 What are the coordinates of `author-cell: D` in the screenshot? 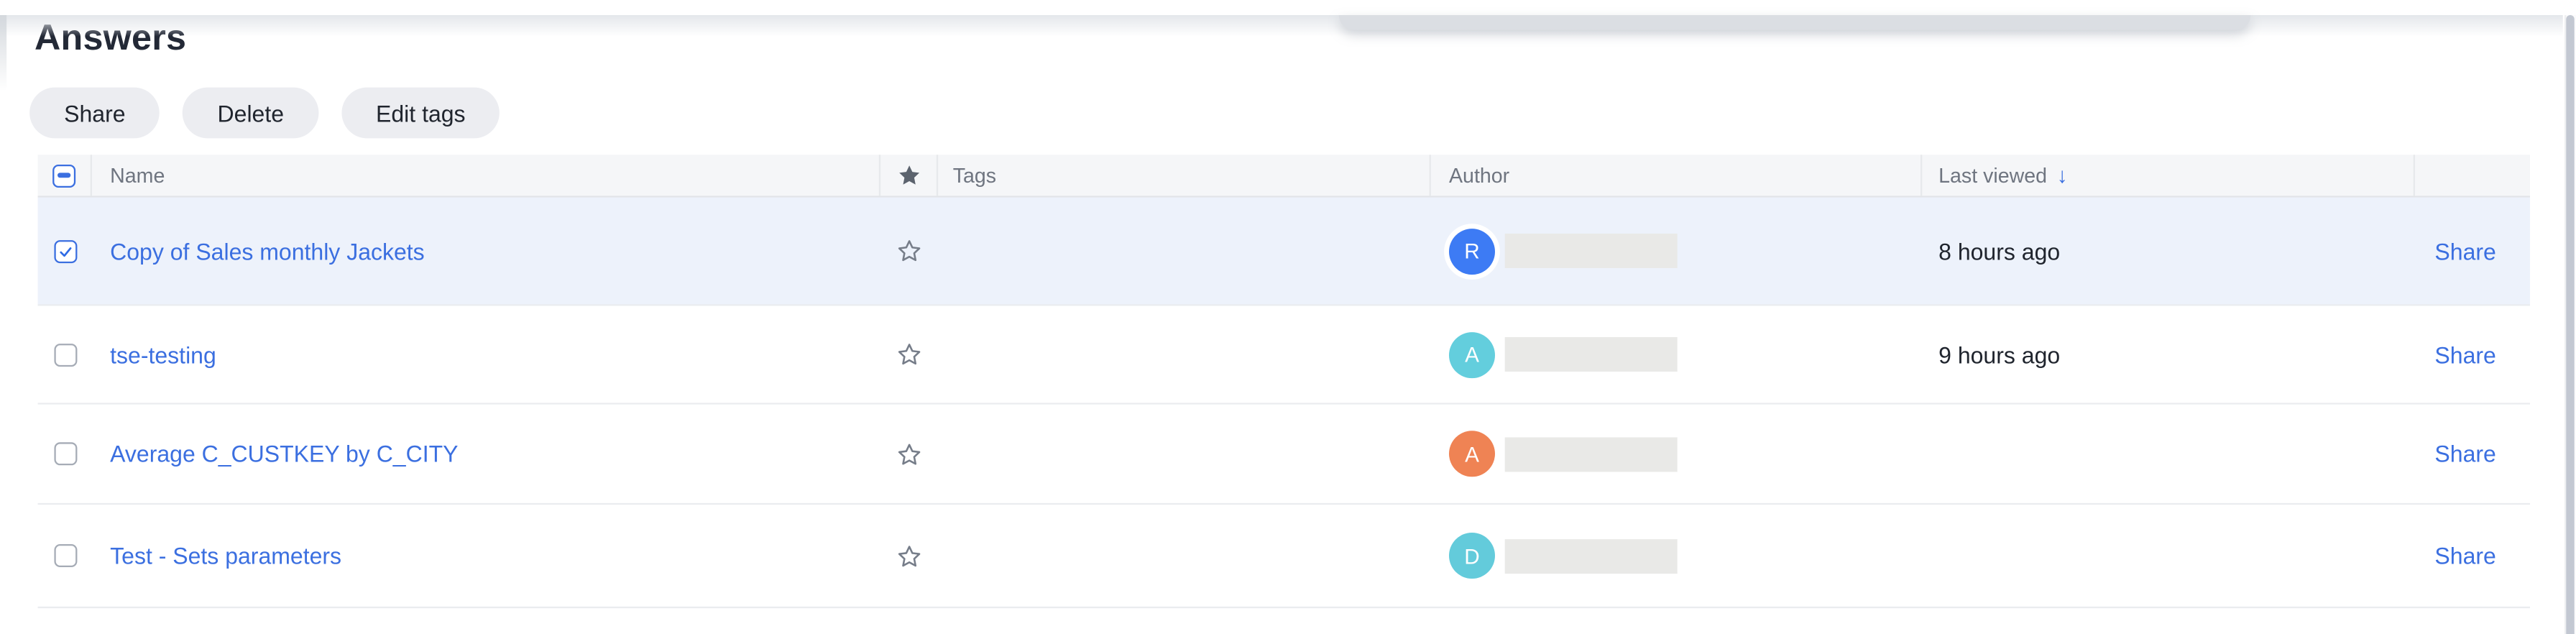 It's located at (1676, 556).